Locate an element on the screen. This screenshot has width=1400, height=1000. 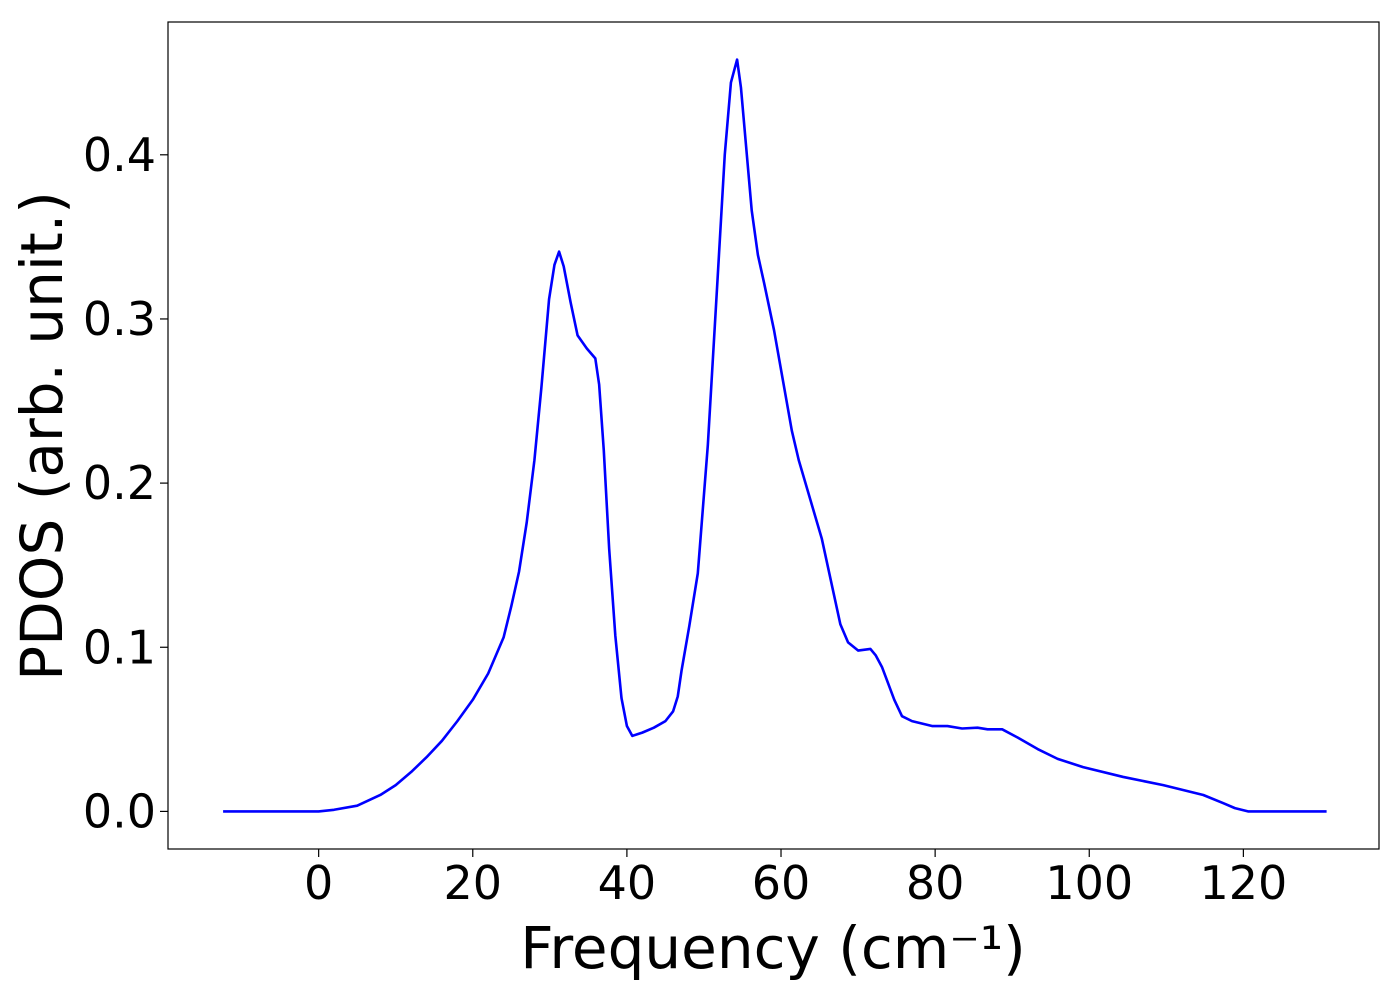
y-tick-label: 0.2 is located at coordinates (119, 483).